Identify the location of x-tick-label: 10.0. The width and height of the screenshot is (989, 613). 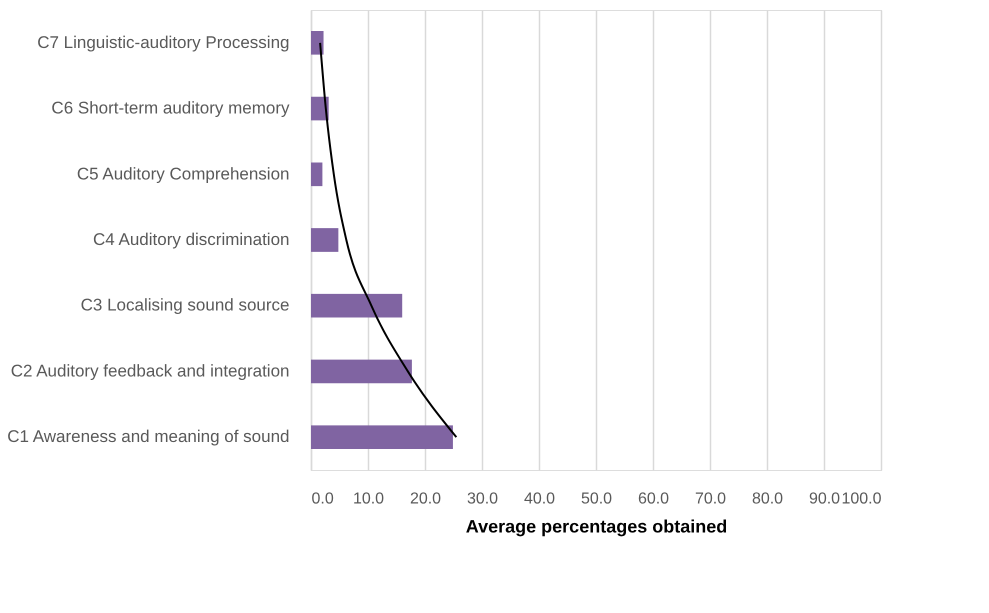
(368, 499).